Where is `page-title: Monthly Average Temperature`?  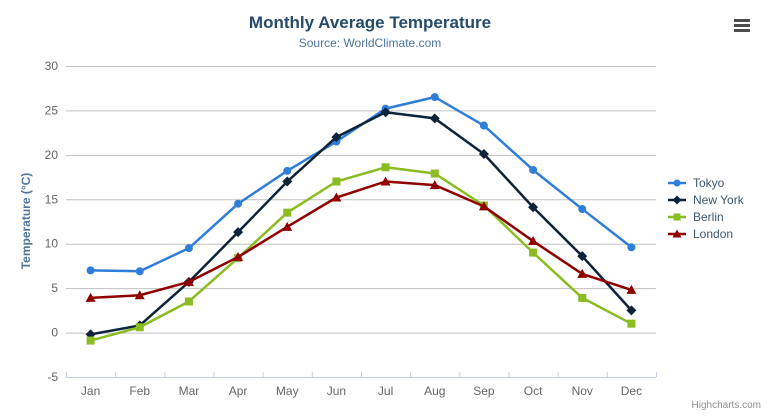 page-title: Monthly Average Temperature is located at coordinates (370, 22).